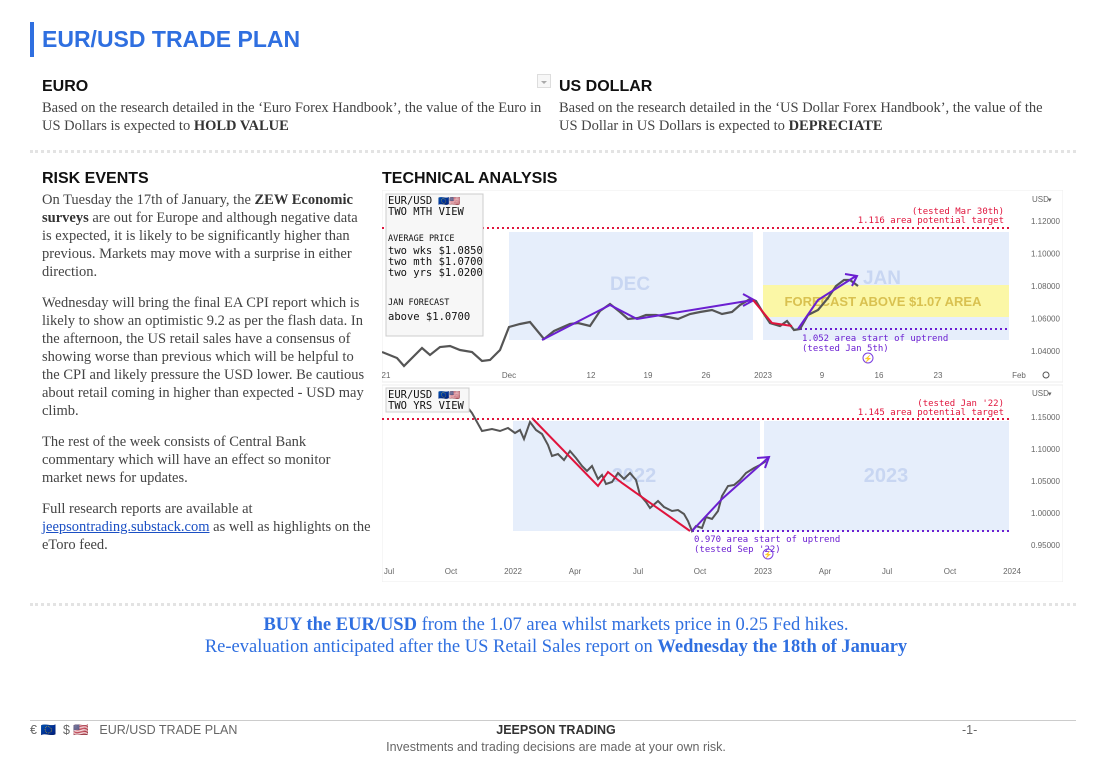 The width and height of the screenshot is (1112, 781). I want to click on bottom-x-tick: Apr, so click(825, 571).